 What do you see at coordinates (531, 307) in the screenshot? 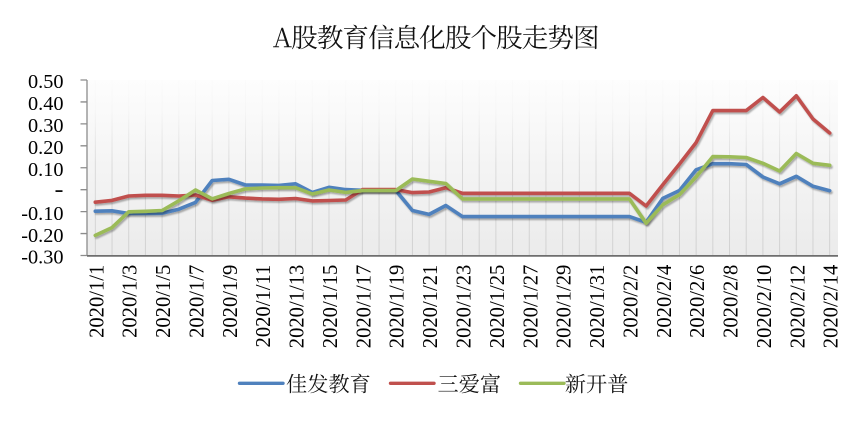
I see `svg-text: 2020/1/27` at bounding box center [531, 307].